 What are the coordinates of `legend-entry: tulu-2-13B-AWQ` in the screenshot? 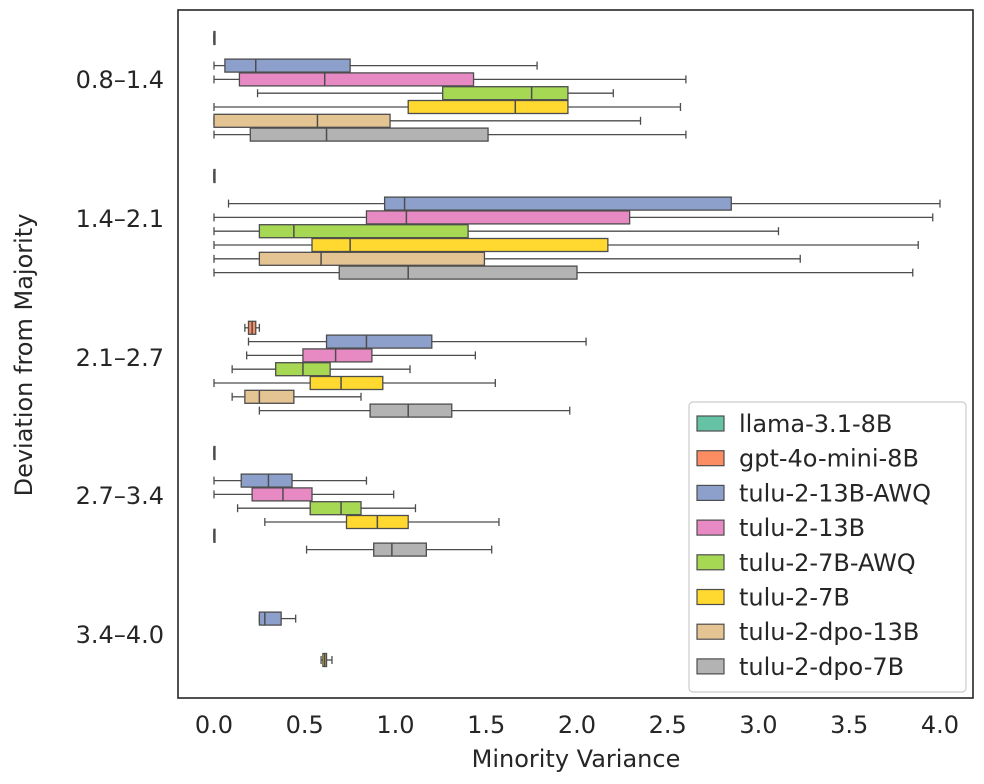 It's located at (813, 493).